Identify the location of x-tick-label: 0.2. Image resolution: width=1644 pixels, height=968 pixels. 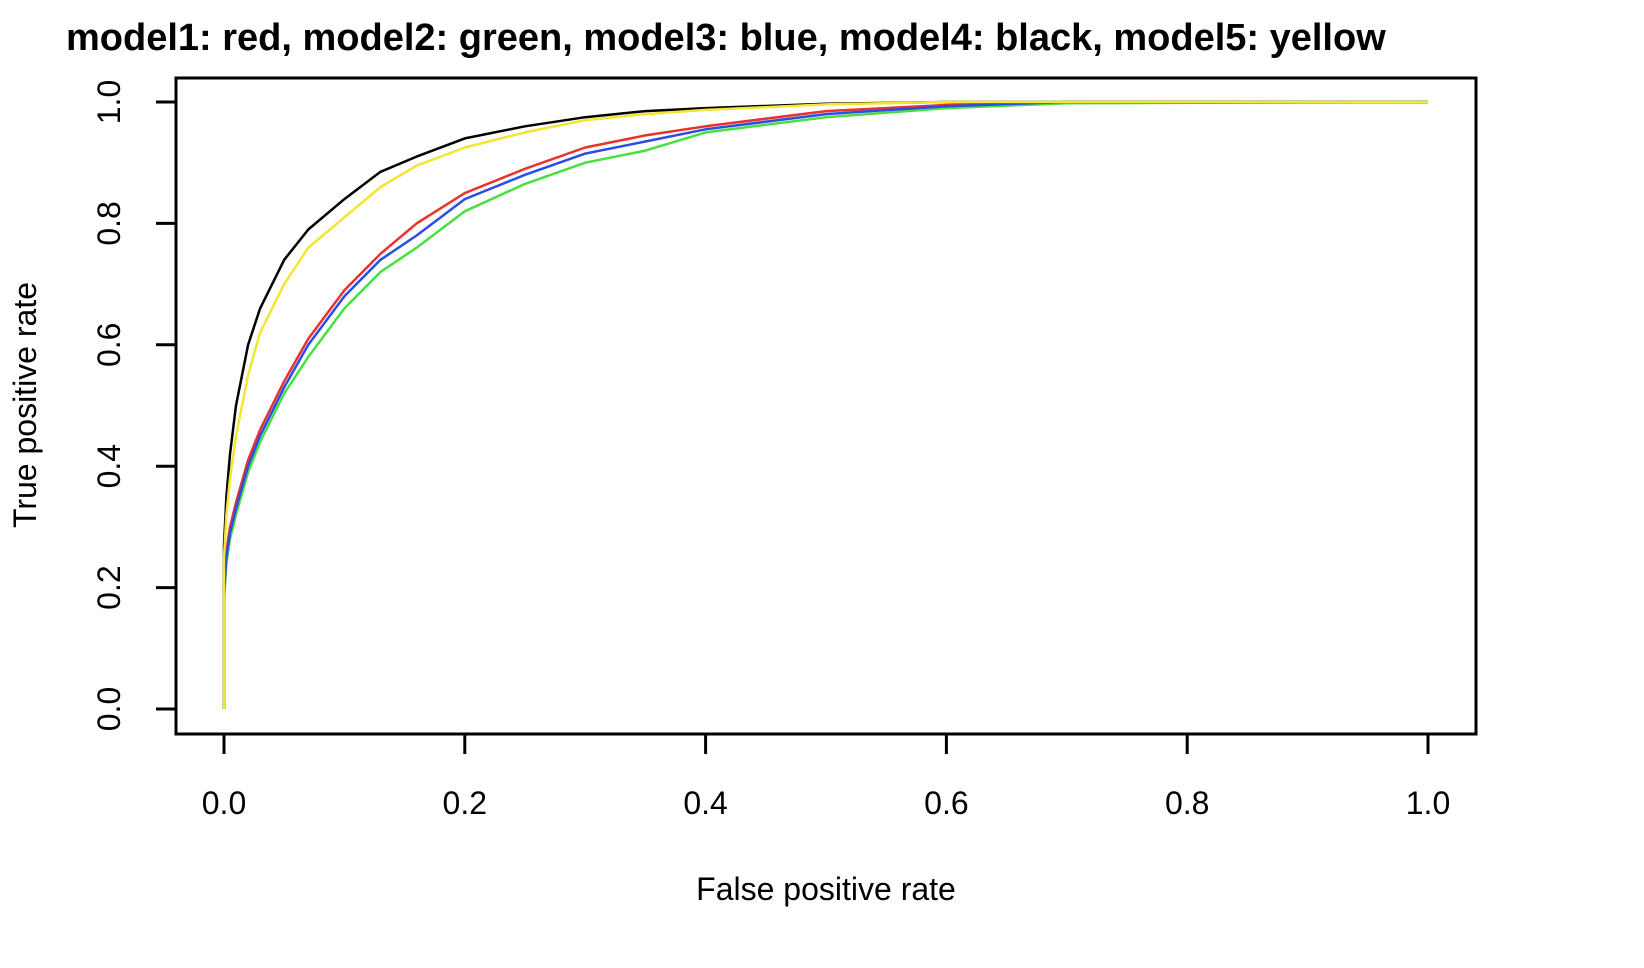
(465, 803).